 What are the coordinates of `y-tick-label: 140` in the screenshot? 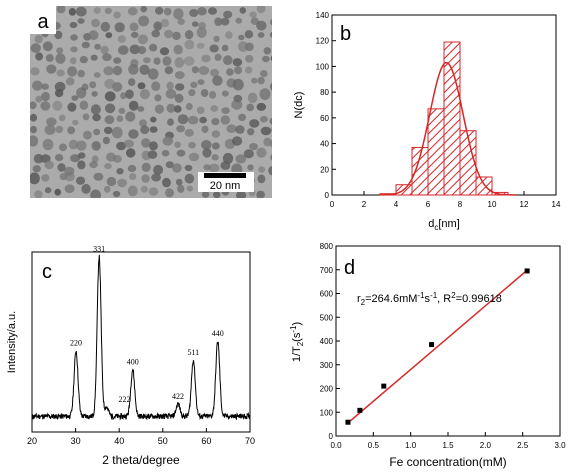 It's located at (323, 15).